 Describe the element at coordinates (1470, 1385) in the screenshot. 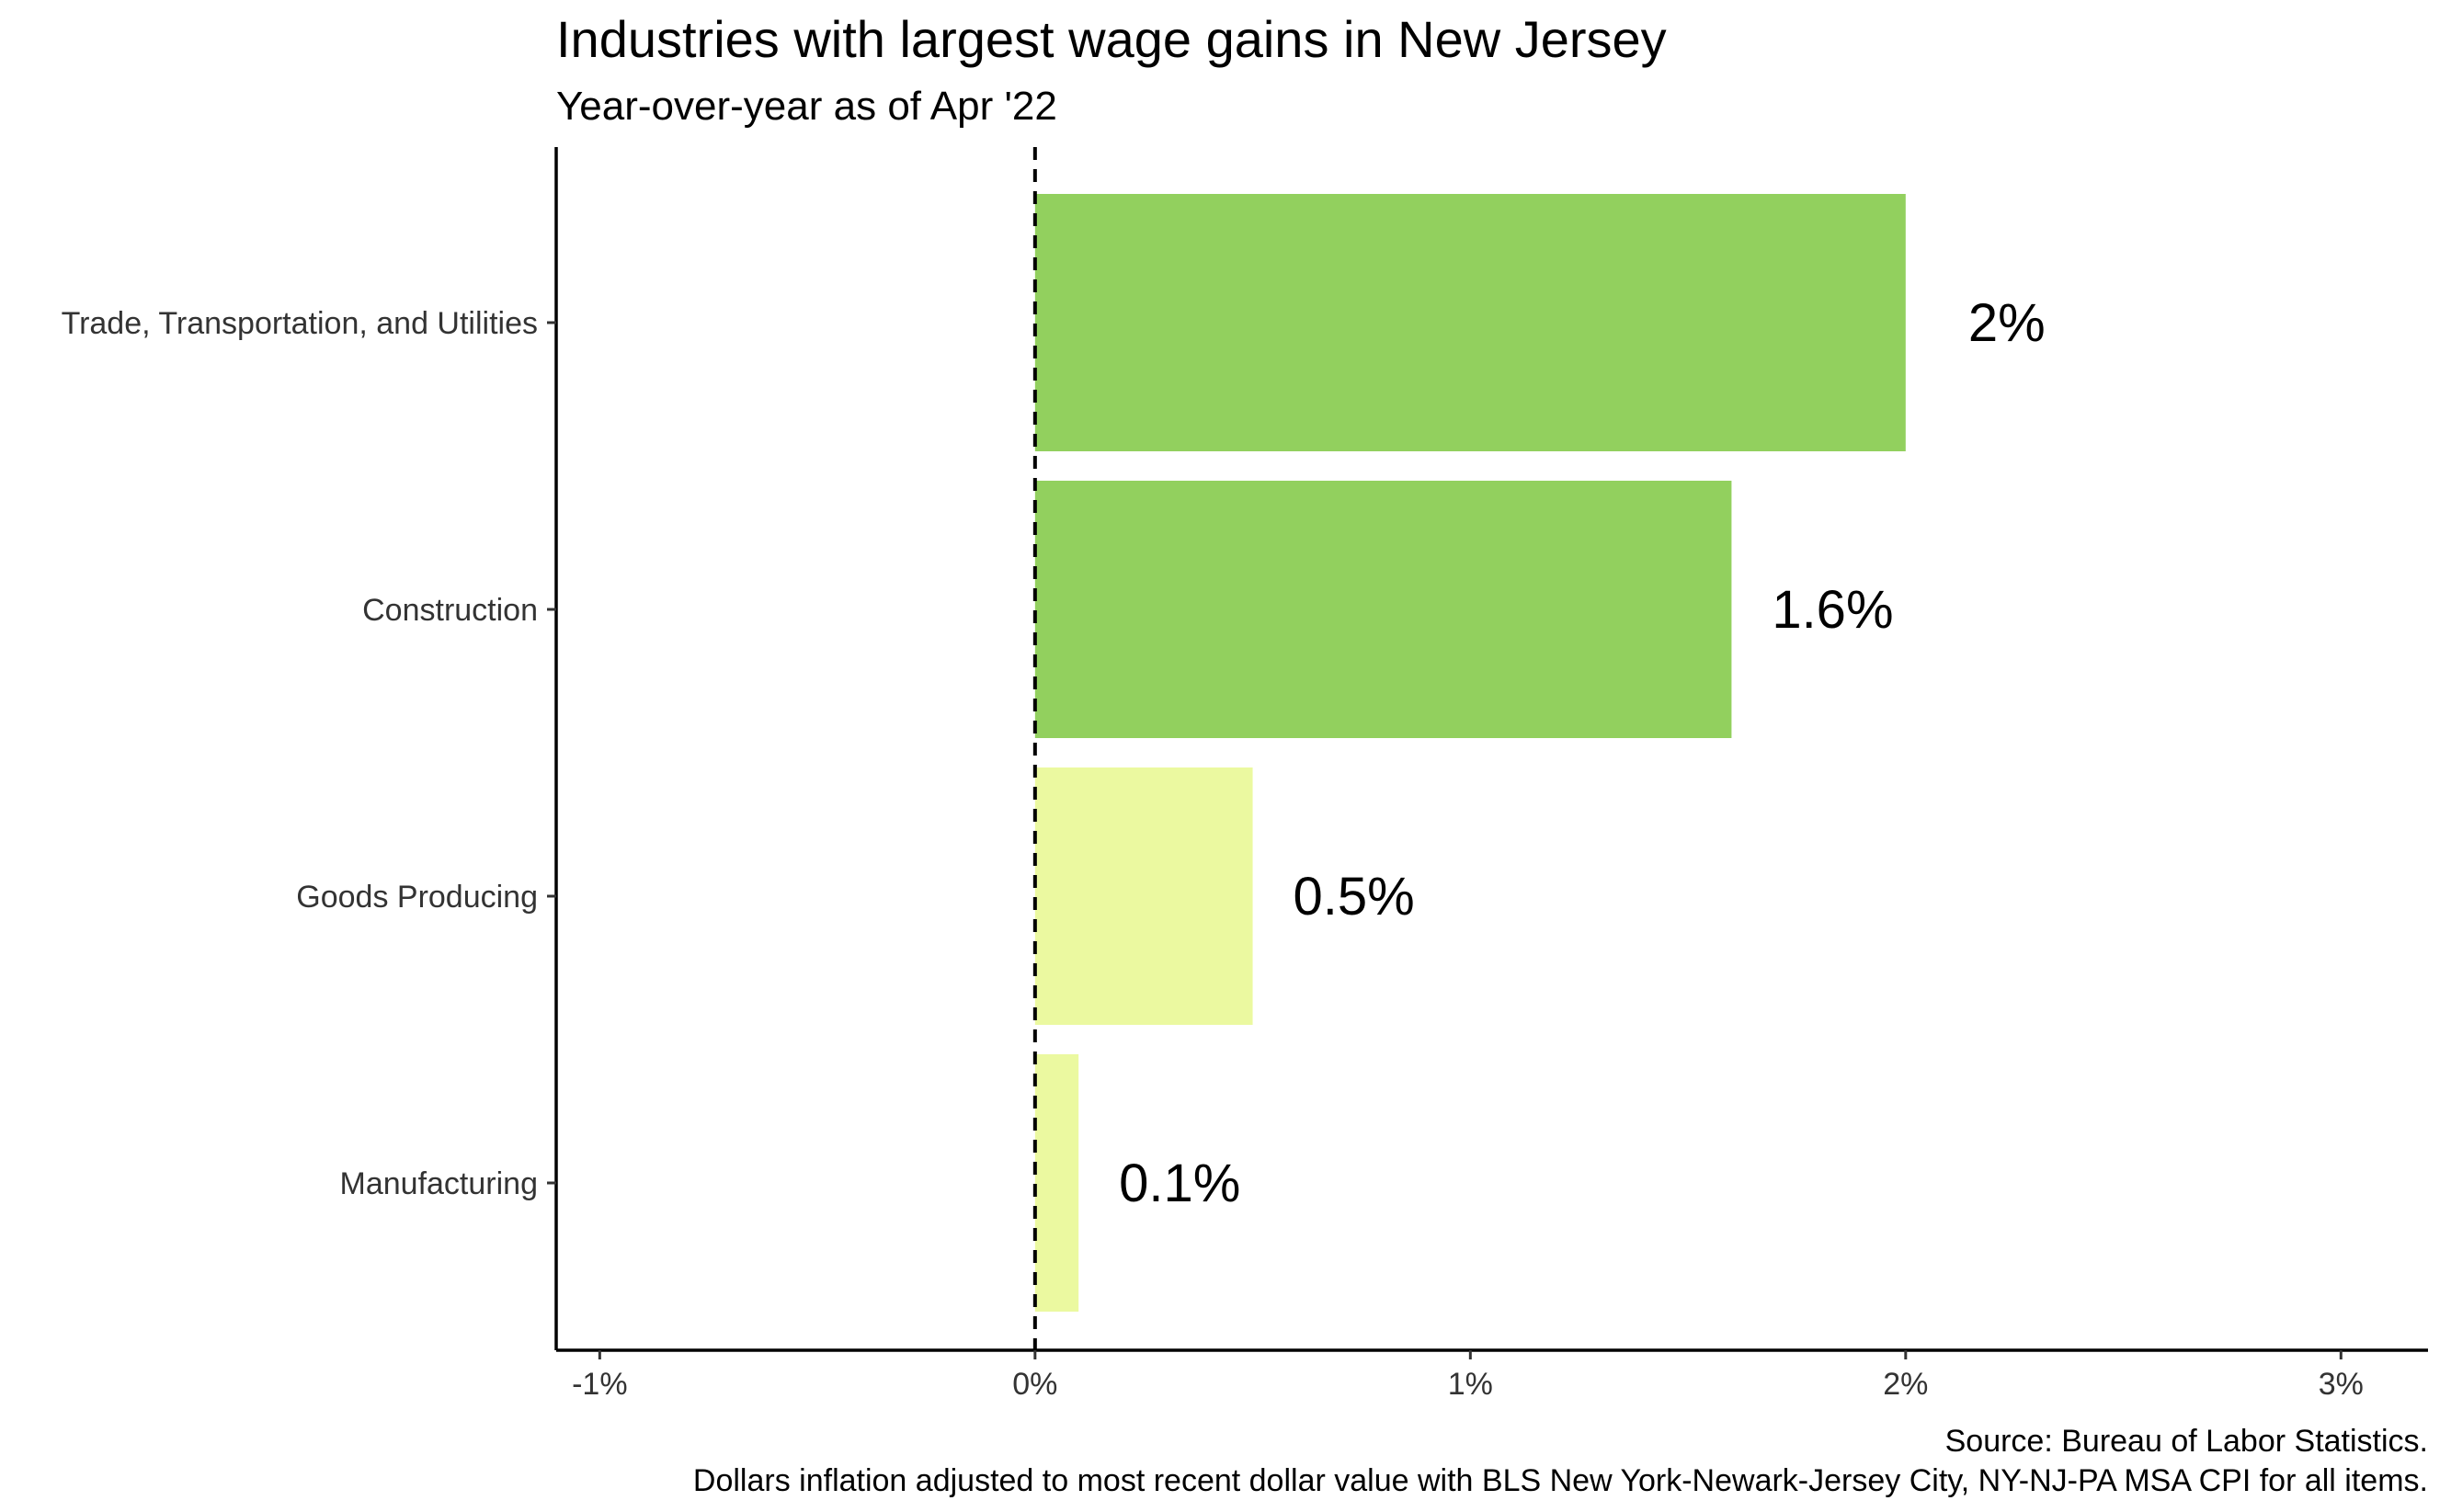

I see `x-tick-label: 1%` at that location.